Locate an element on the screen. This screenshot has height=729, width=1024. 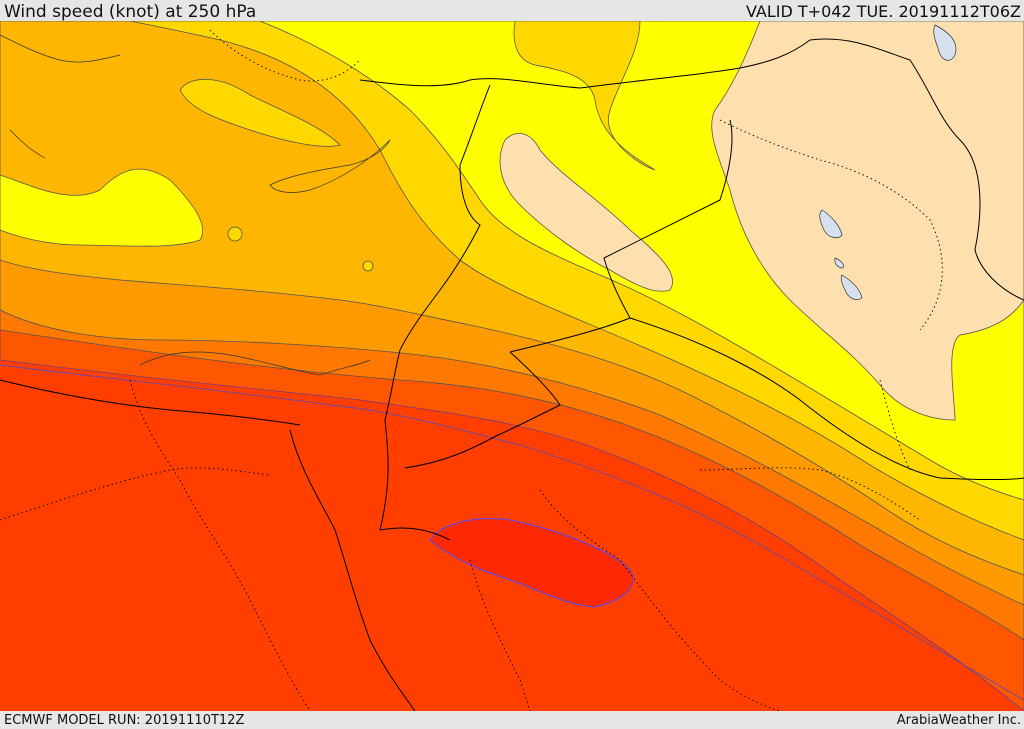
gold-patch-nw is located at coordinates (260, 112).